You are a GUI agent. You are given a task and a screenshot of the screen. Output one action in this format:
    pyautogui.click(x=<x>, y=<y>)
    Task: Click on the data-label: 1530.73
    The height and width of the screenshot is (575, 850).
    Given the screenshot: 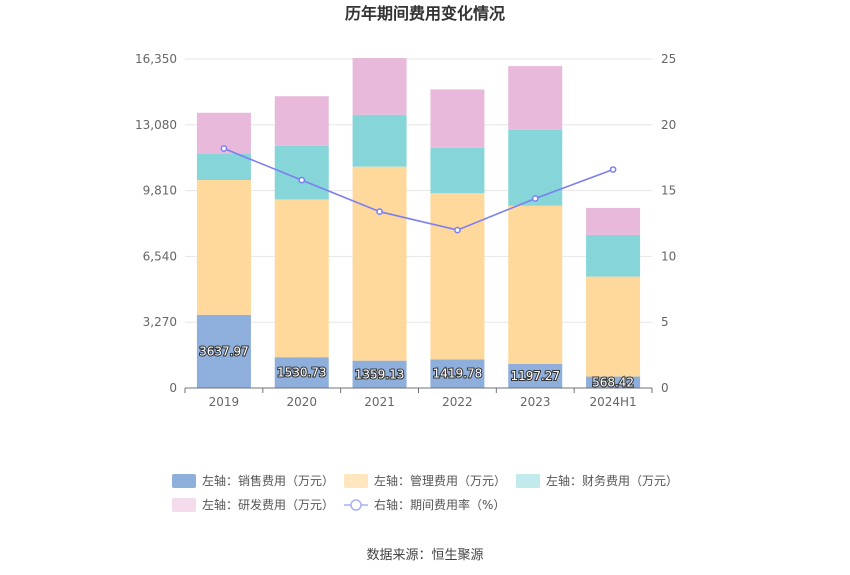 What is the action you would take?
    pyautogui.click(x=302, y=373)
    